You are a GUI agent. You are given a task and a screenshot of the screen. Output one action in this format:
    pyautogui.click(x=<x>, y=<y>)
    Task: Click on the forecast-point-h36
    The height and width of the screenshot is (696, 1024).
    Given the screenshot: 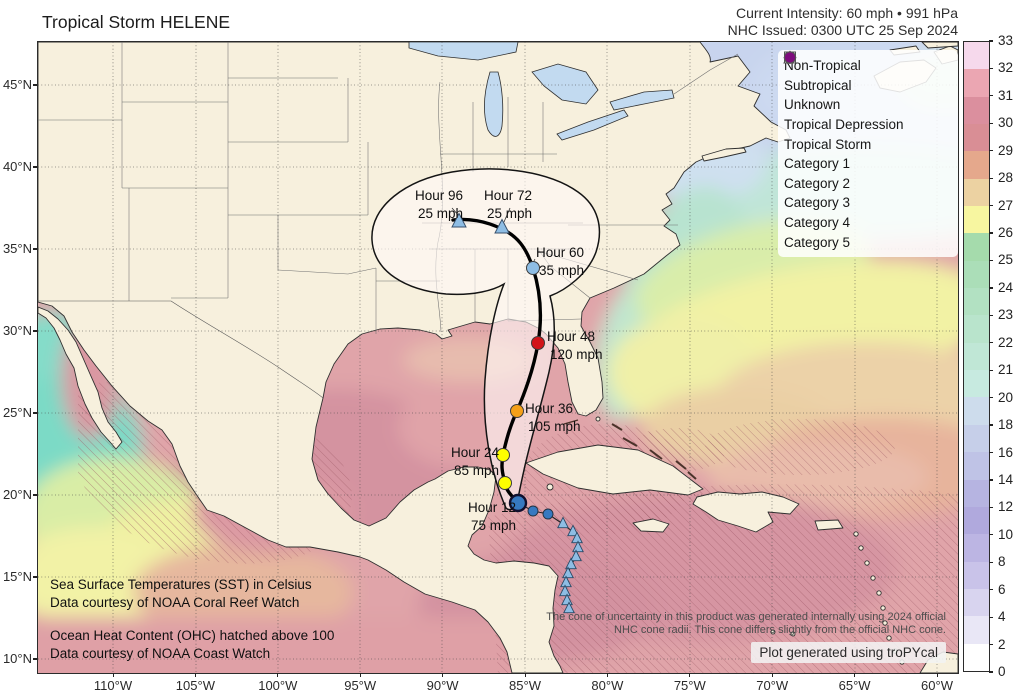 What is the action you would take?
    pyautogui.click(x=517, y=411)
    